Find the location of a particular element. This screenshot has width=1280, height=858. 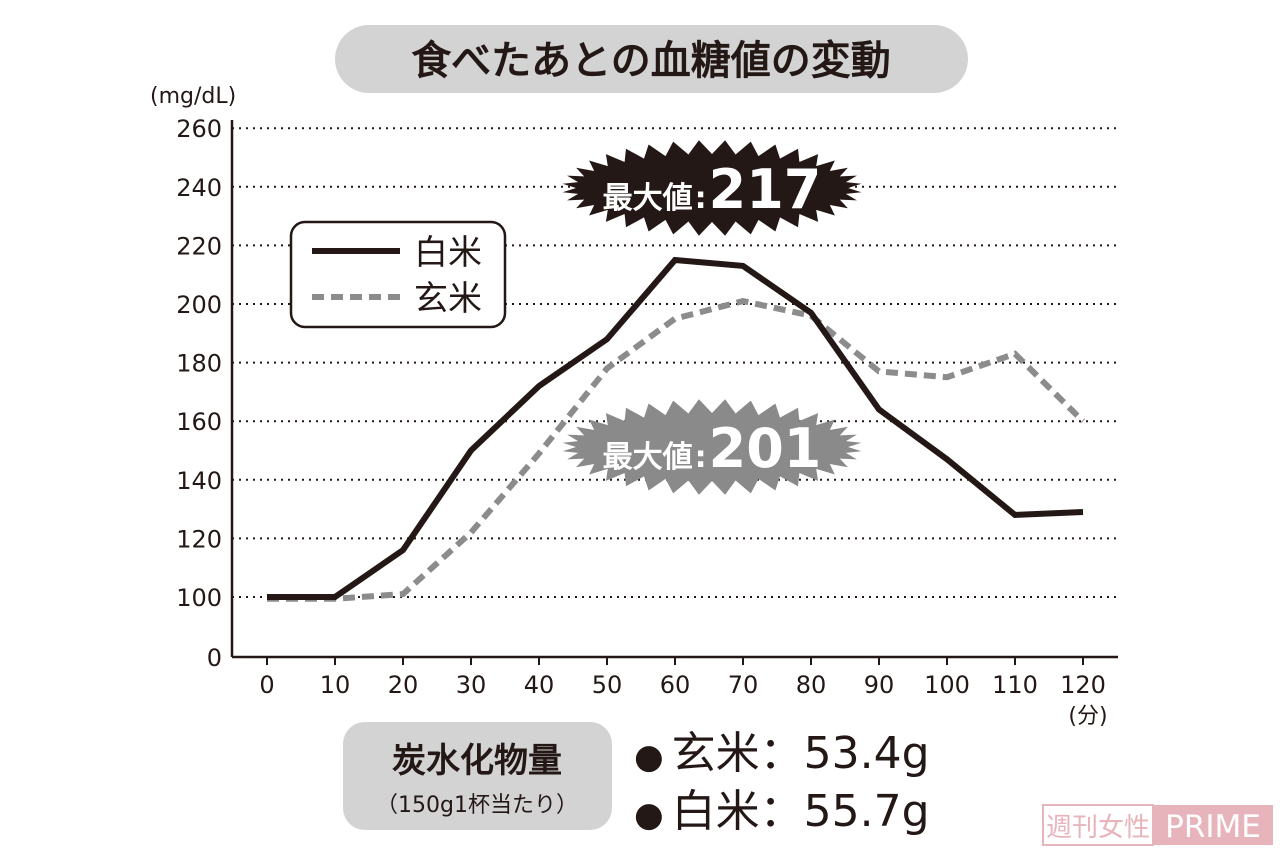

max-value: 217 is located at coordinates (765, 189).